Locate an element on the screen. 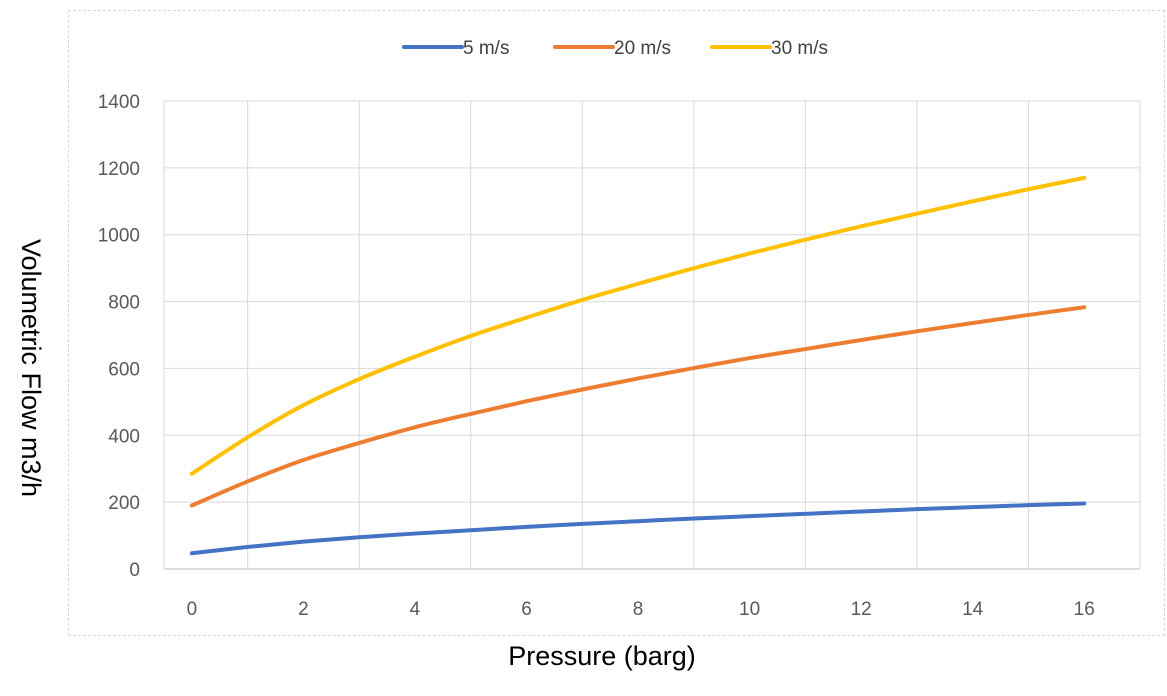 The height and width of the screenshot is (696, 1167). y-tick-label: 1200 is located at coordinates (119, 169).